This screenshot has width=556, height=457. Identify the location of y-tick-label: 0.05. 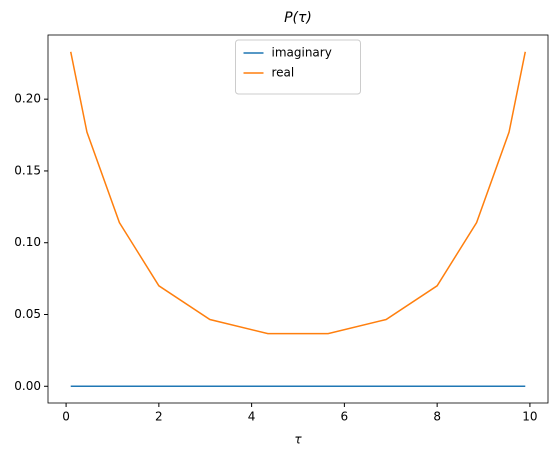
(27, 314).